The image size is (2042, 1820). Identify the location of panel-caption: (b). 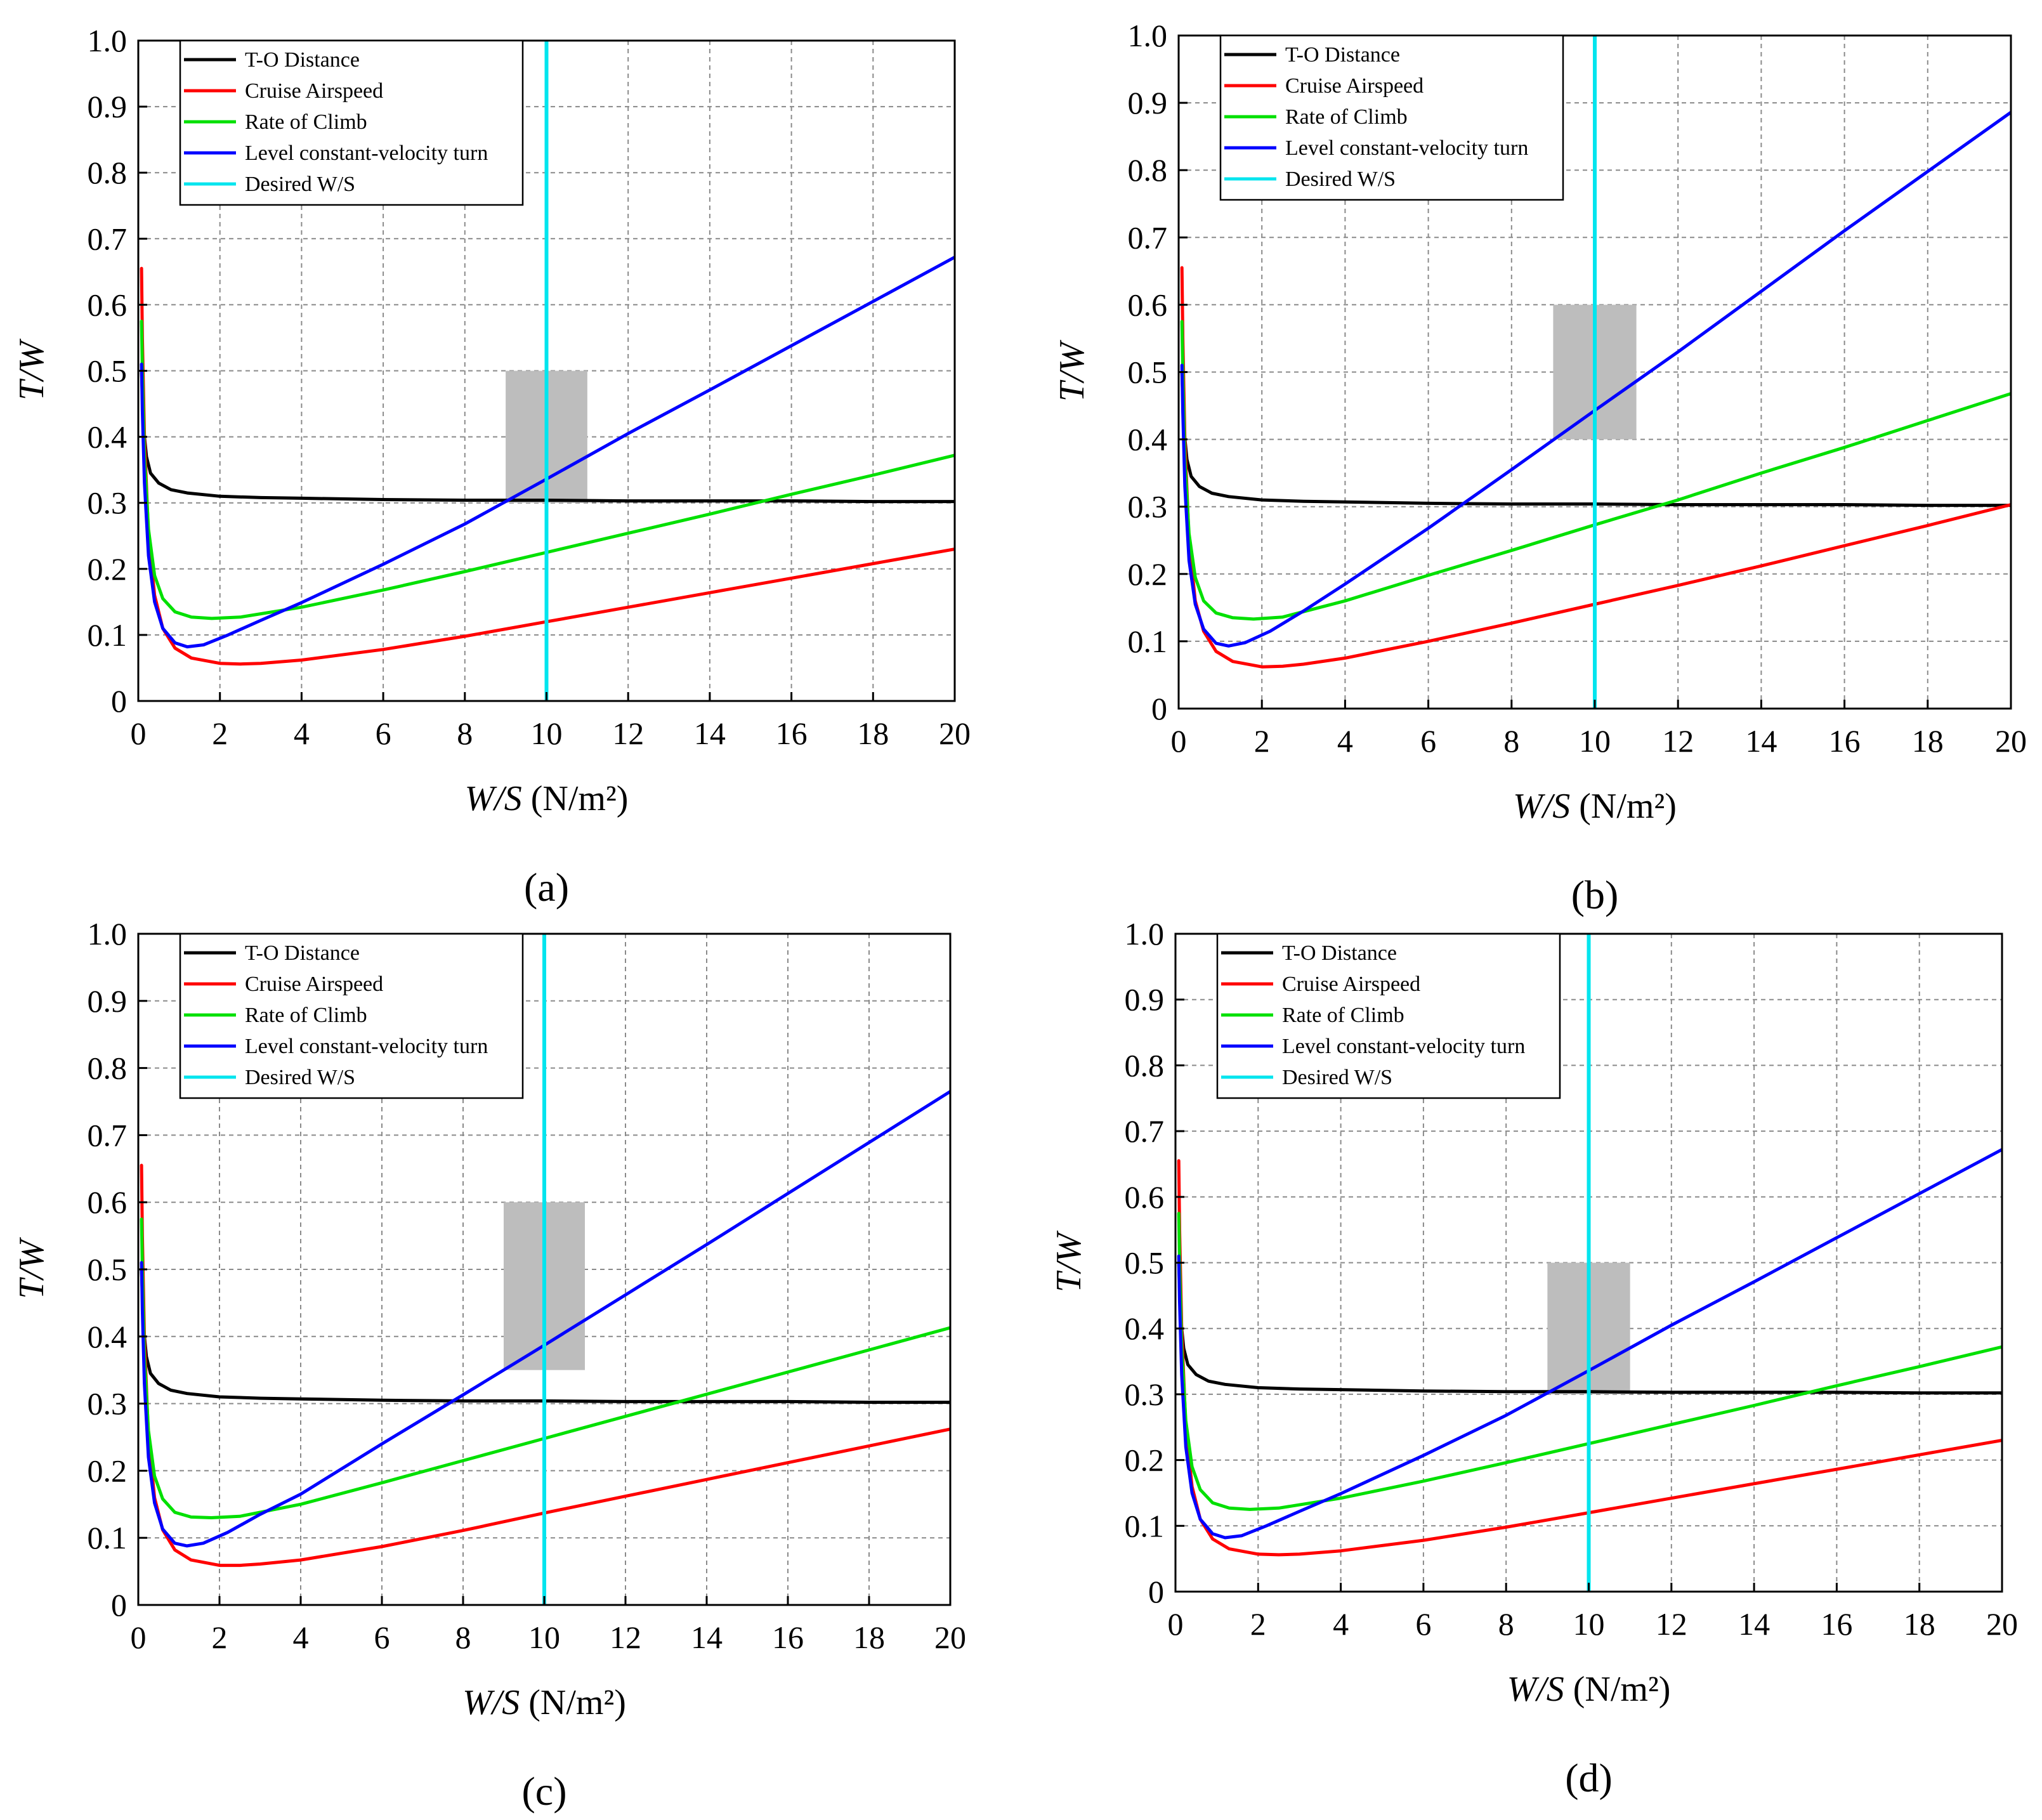
(1595, 894).